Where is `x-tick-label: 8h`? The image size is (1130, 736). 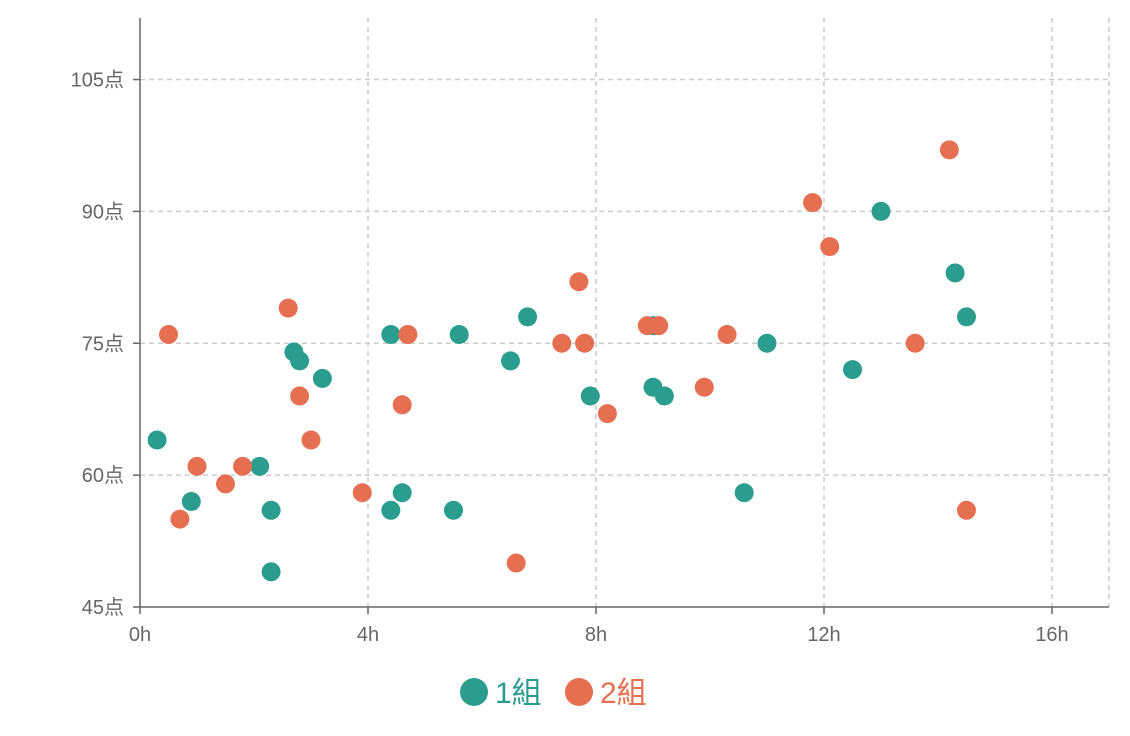 x-tick-label: 8h is located at coordinates (596, 635).